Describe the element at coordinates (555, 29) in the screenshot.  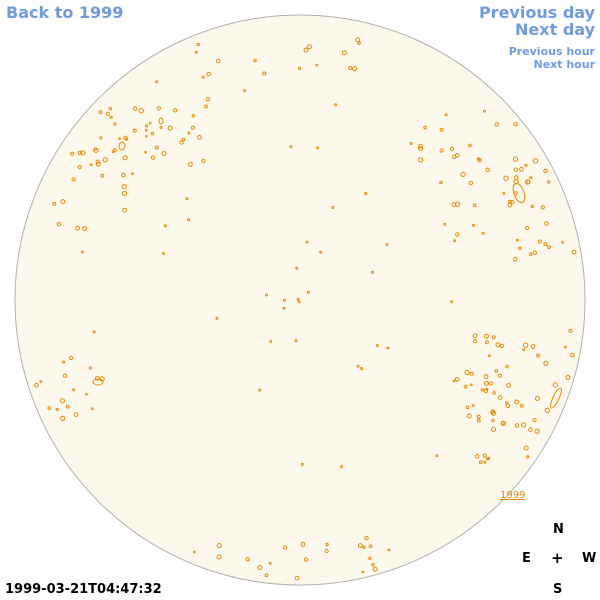
I see `next-day-link: Next day` at that location.